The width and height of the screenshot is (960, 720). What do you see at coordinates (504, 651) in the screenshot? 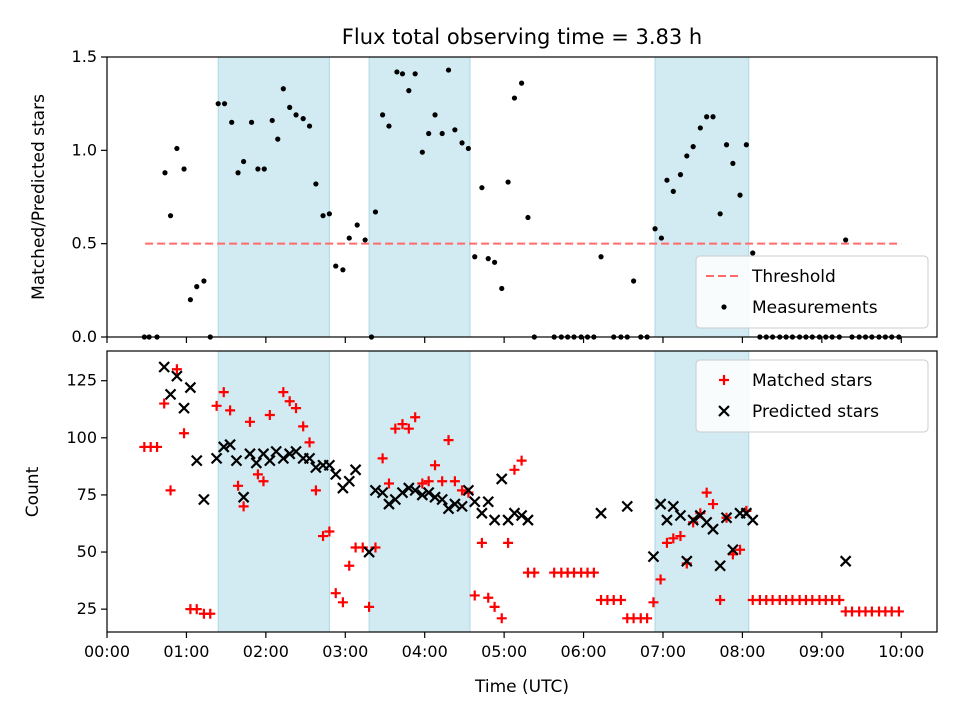
I see `x-tick-label: 05:00` at bounding box center [504, 651].